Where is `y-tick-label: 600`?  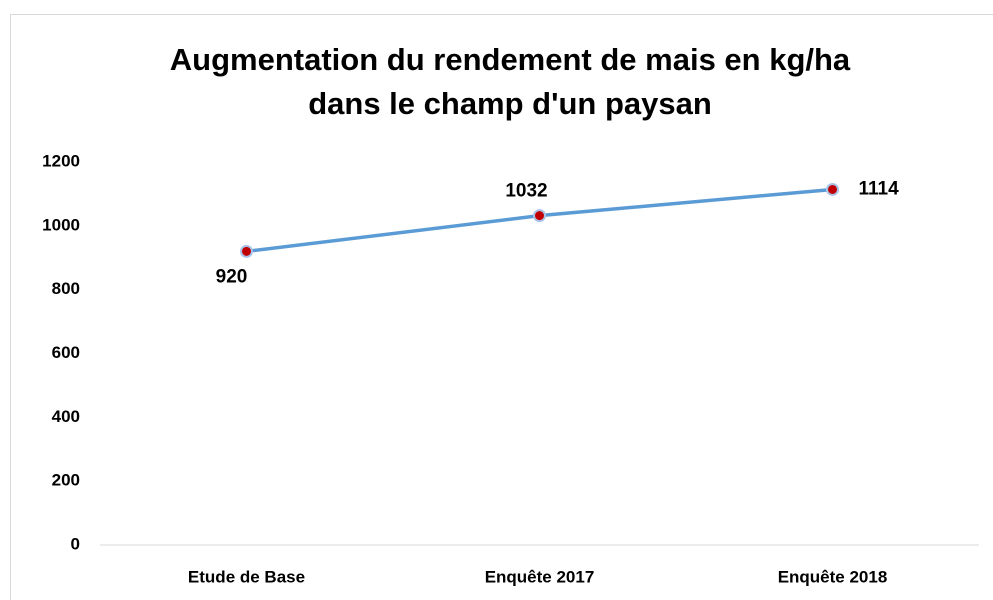
y-tick-label: 600 is located at coordinates (66, 352).